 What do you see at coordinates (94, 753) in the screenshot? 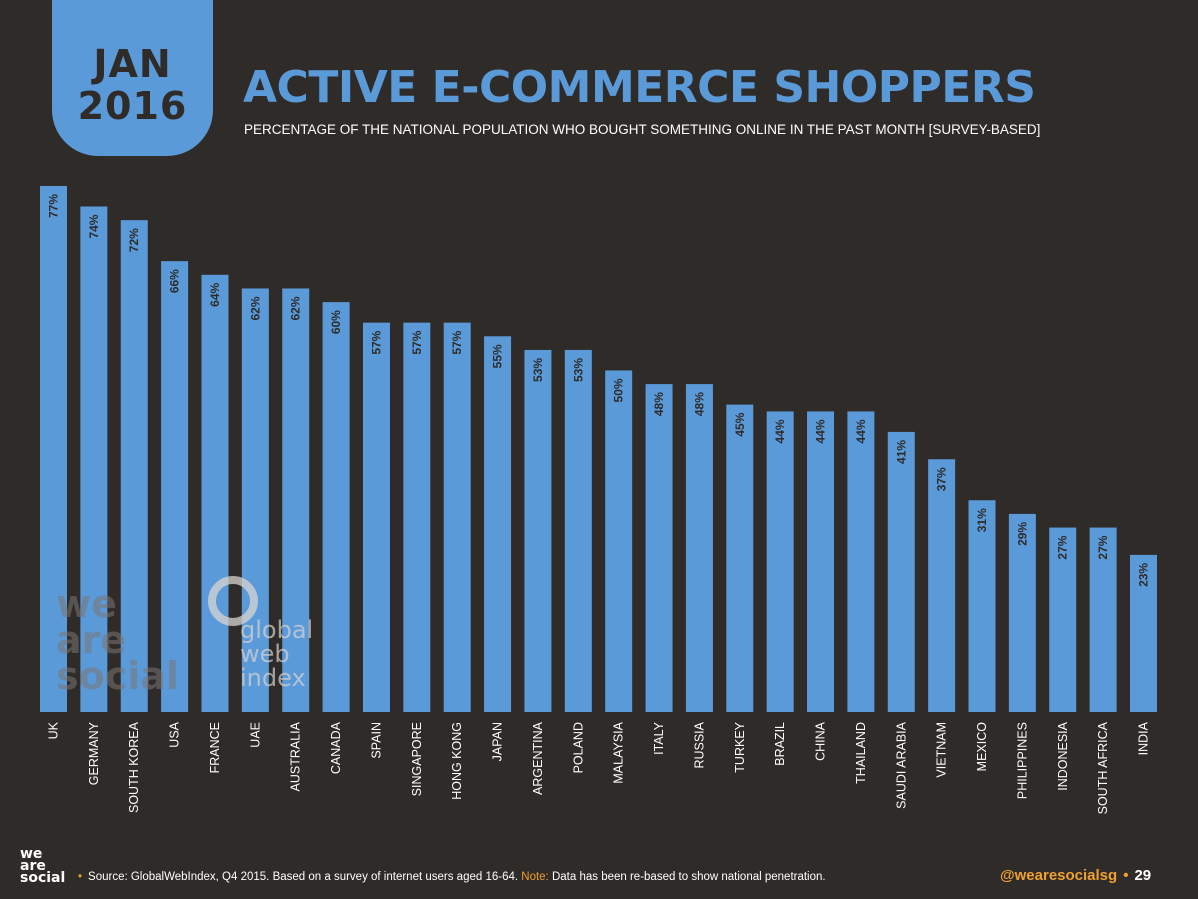
I see `category-label: GERMANY` at bounding box center [94, 753].